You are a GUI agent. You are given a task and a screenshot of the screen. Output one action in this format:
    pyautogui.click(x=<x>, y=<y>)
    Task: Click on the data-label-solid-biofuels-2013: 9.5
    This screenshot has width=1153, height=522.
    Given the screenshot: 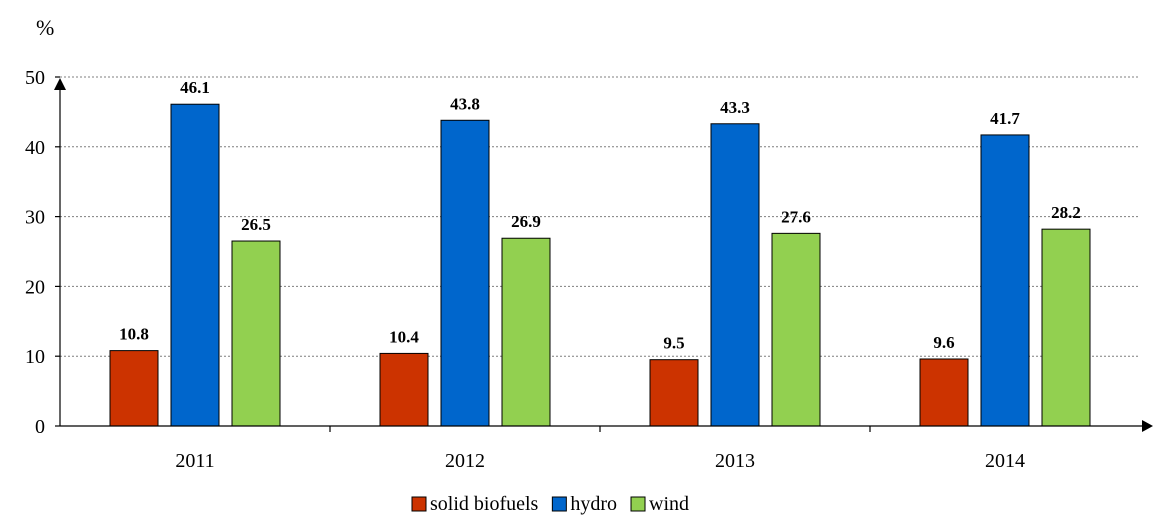 What is the action you would take?
    pyautogui.click(x=673, y=343)
    